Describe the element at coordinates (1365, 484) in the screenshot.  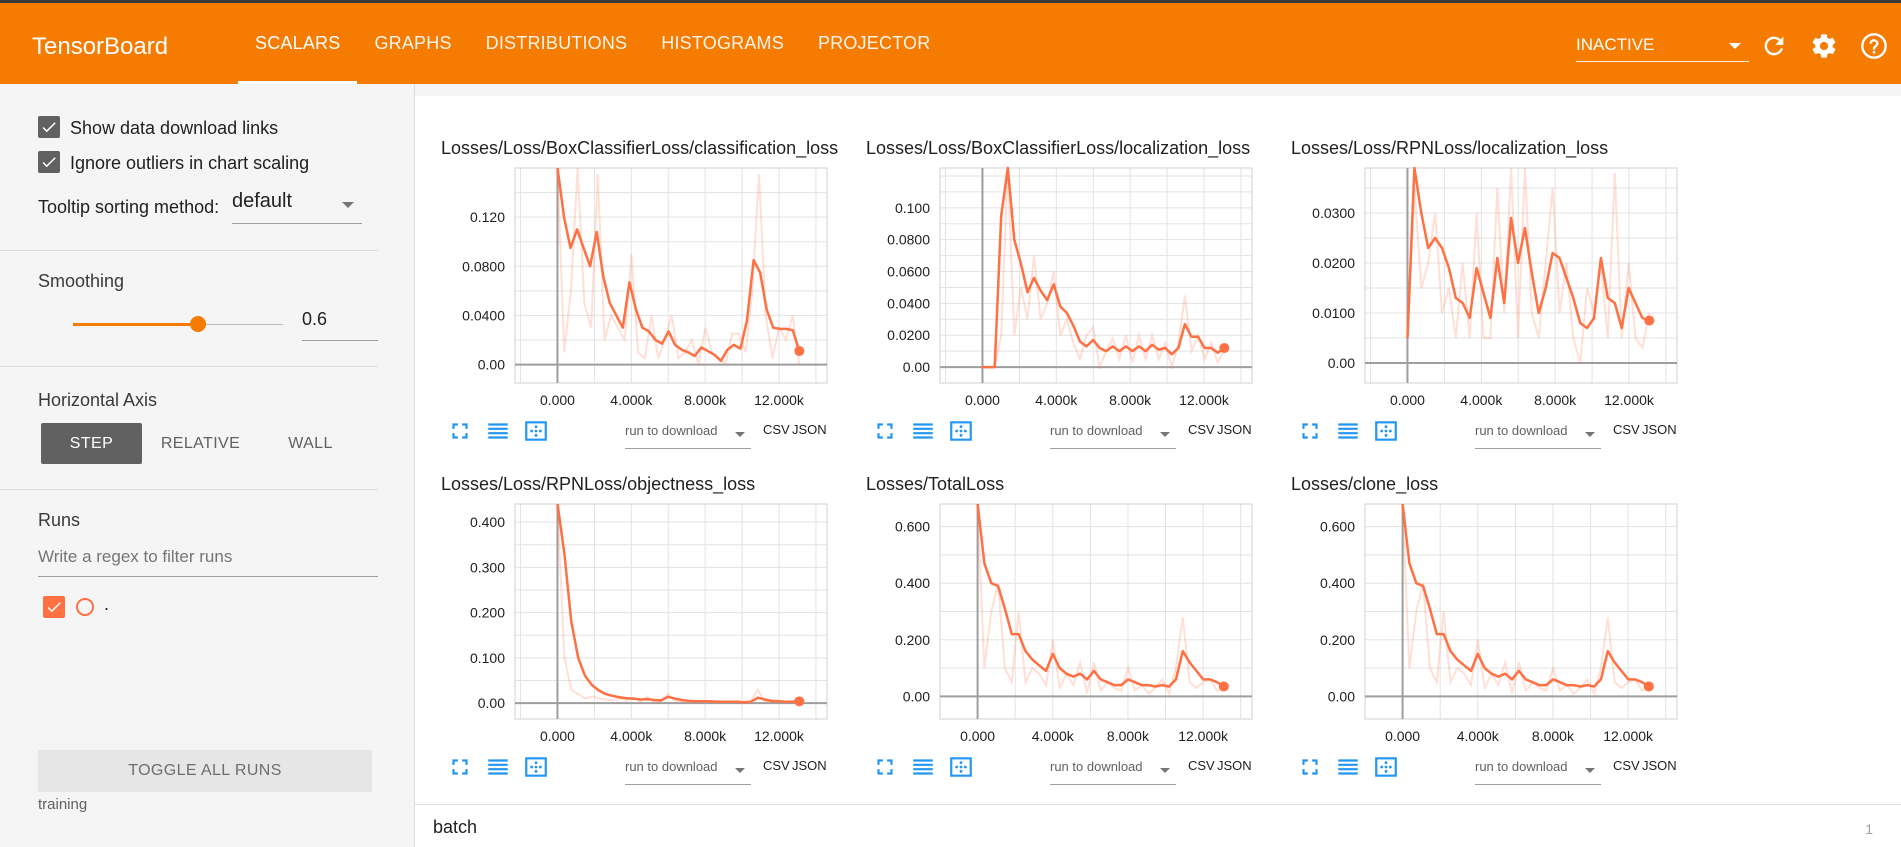
I see `chart-title: Losses/clone_loss` at that location.